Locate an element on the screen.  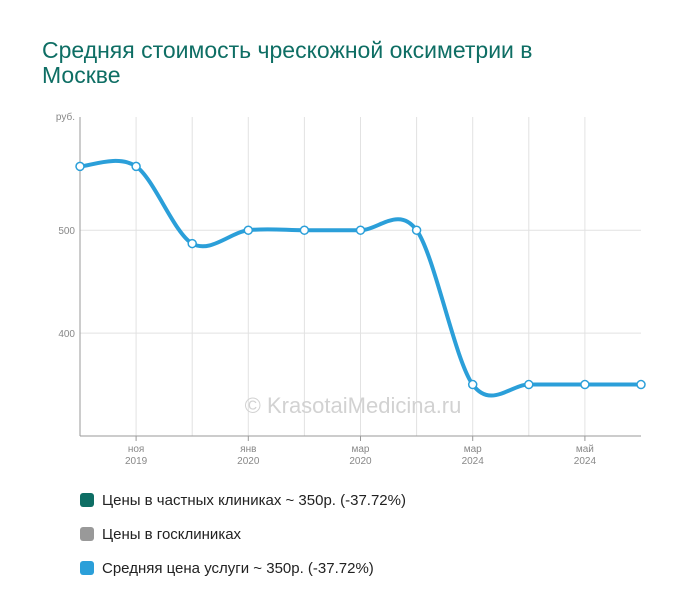
x-tick-month: ноя is located at coordinates (136, 449).